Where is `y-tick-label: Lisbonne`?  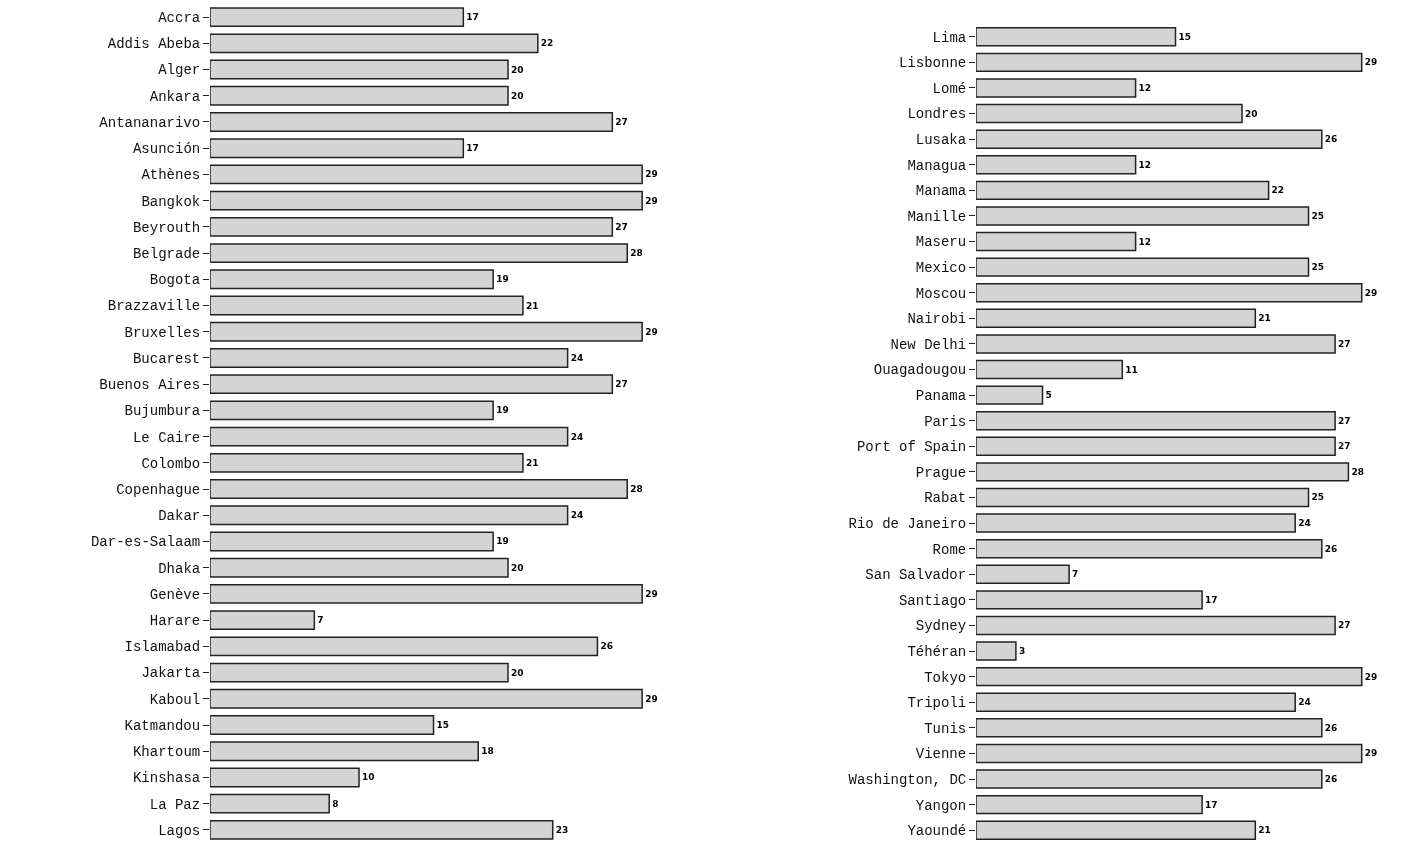
y-tick-label: Lisbonne is located at coordinates (932, 63).